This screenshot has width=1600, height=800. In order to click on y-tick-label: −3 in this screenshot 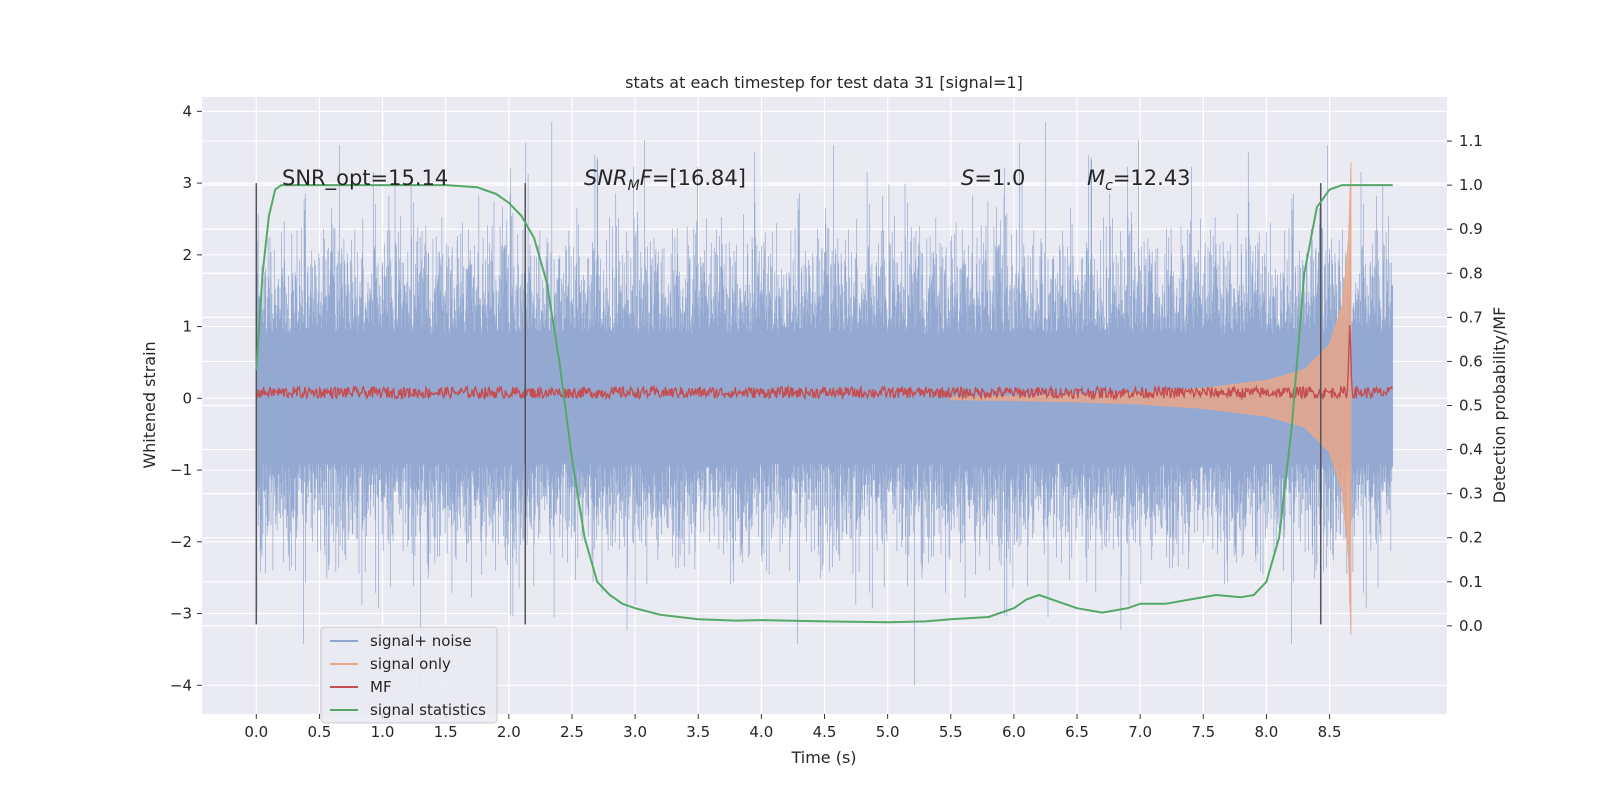, I will do `click(181, 614)`.